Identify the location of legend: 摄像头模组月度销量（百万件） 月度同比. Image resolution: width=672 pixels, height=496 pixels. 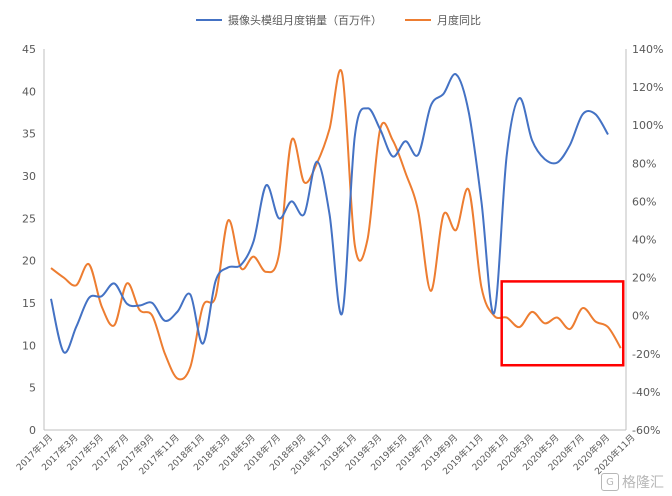
(338, 20).